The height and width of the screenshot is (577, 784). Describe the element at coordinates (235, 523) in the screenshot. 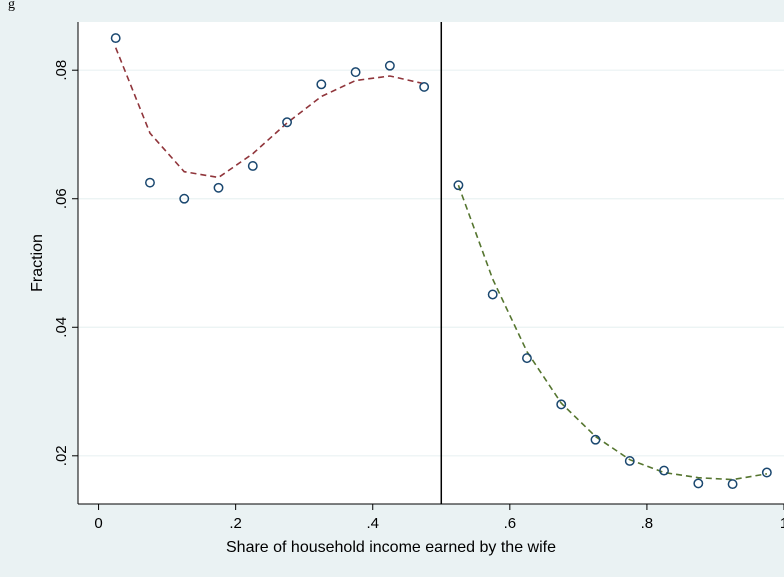

I see `x-tick-label: .2` at that location.